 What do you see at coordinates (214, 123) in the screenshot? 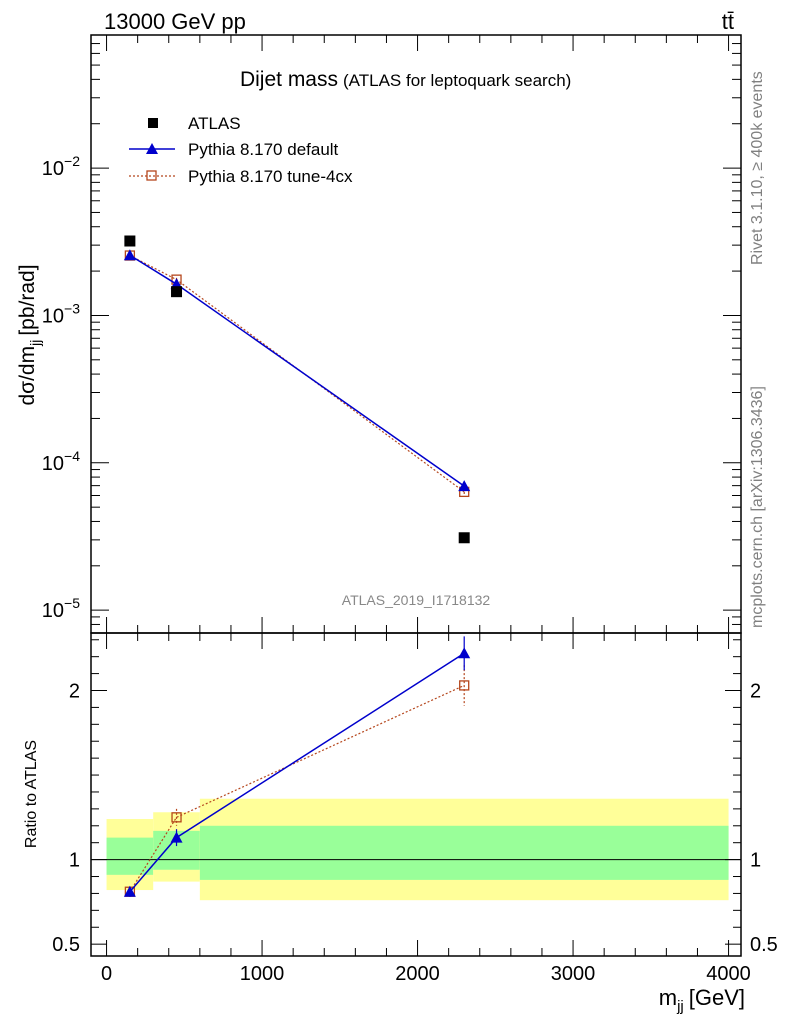
I see `legend-label-atlas: ATLAS` at bounding box center [214, 123].